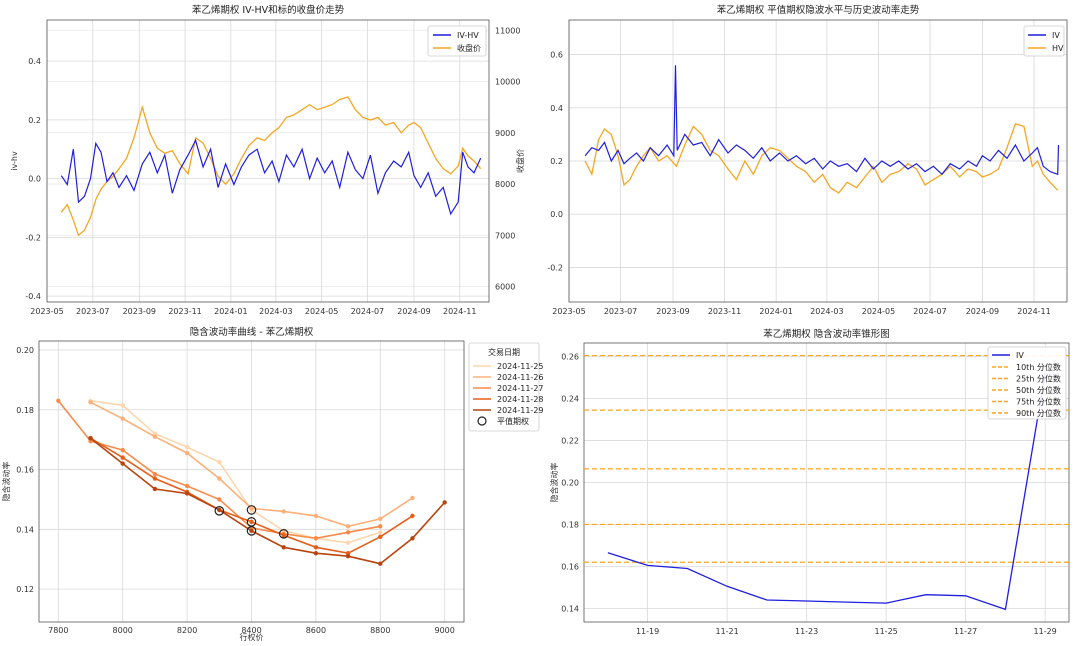 The height and width of the screenshot is (646, 1080). Describe the element at coordinates (520, 388) in the screenshot. I see `c3-legend-item-label: 2024-11-27` at that location.